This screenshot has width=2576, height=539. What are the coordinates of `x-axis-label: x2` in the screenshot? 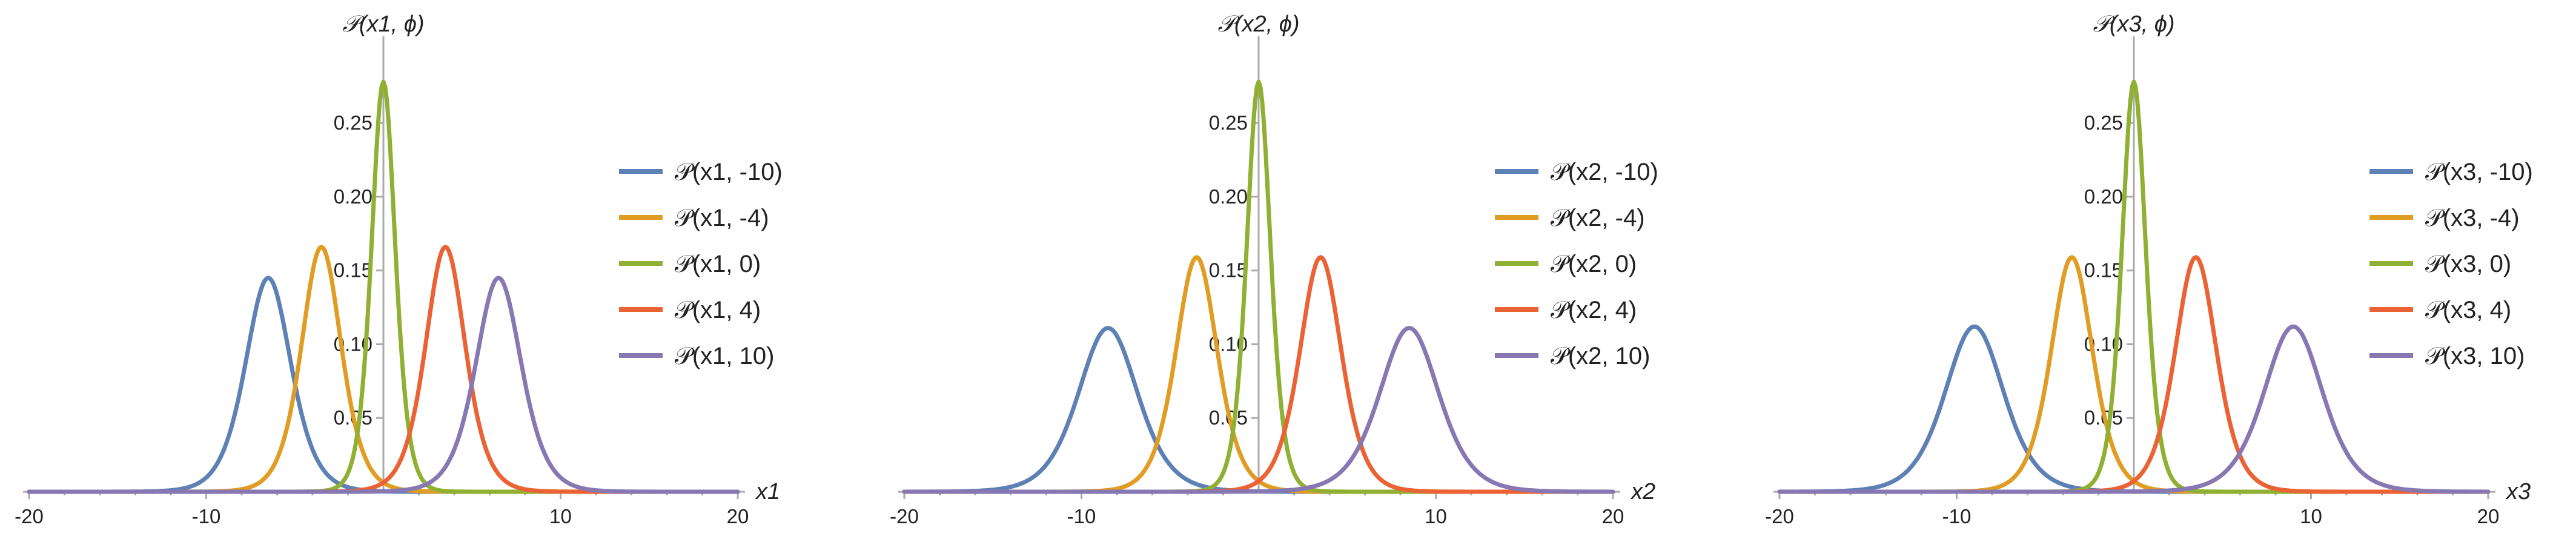 It's located at (1642, 491).